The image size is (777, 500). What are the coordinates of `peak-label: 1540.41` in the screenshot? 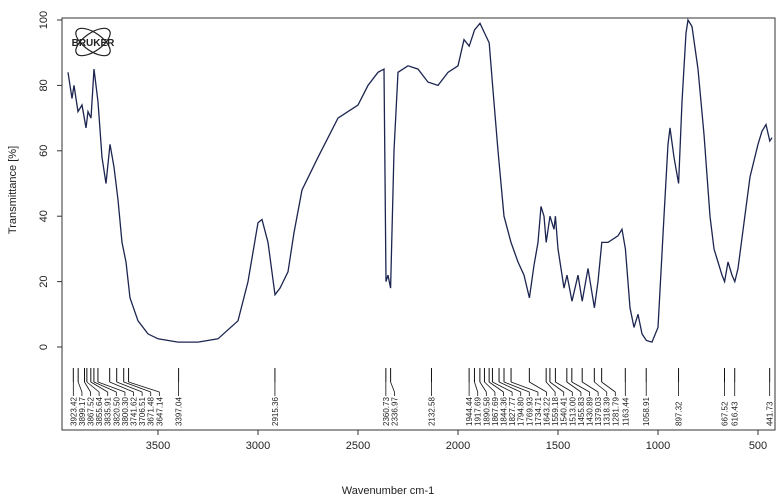 It's located at (564, 411).